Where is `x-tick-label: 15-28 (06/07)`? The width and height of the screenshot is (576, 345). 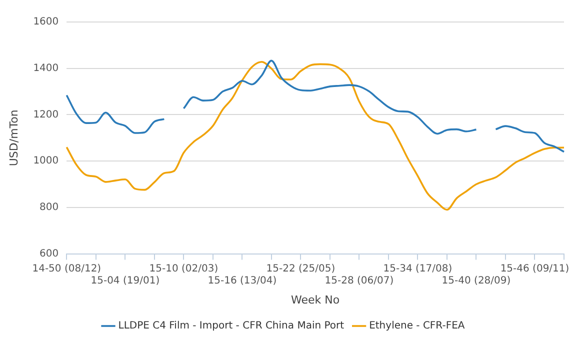 x-tick-label: 15-28 (06/07) is located at coordinates (359, 280).